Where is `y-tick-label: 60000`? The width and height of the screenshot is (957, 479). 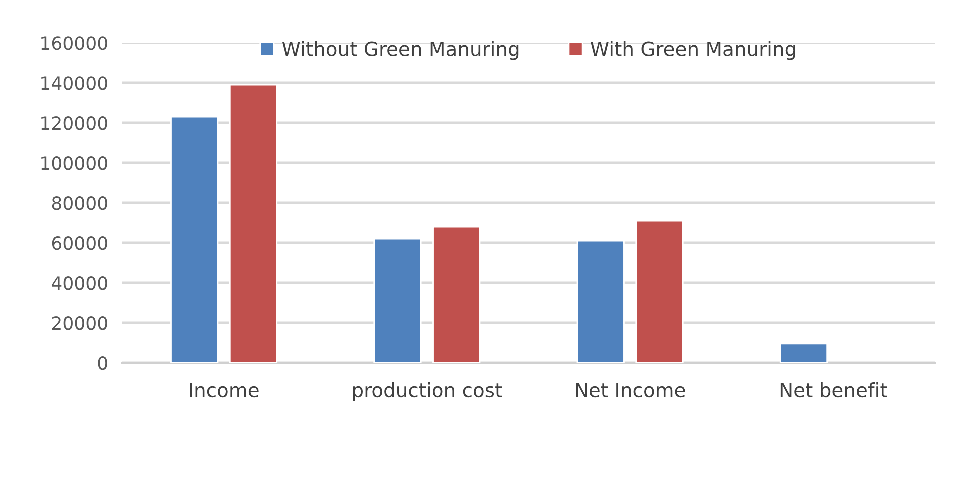 y-tick-label: 60000 is located at coordinates (80, 243).